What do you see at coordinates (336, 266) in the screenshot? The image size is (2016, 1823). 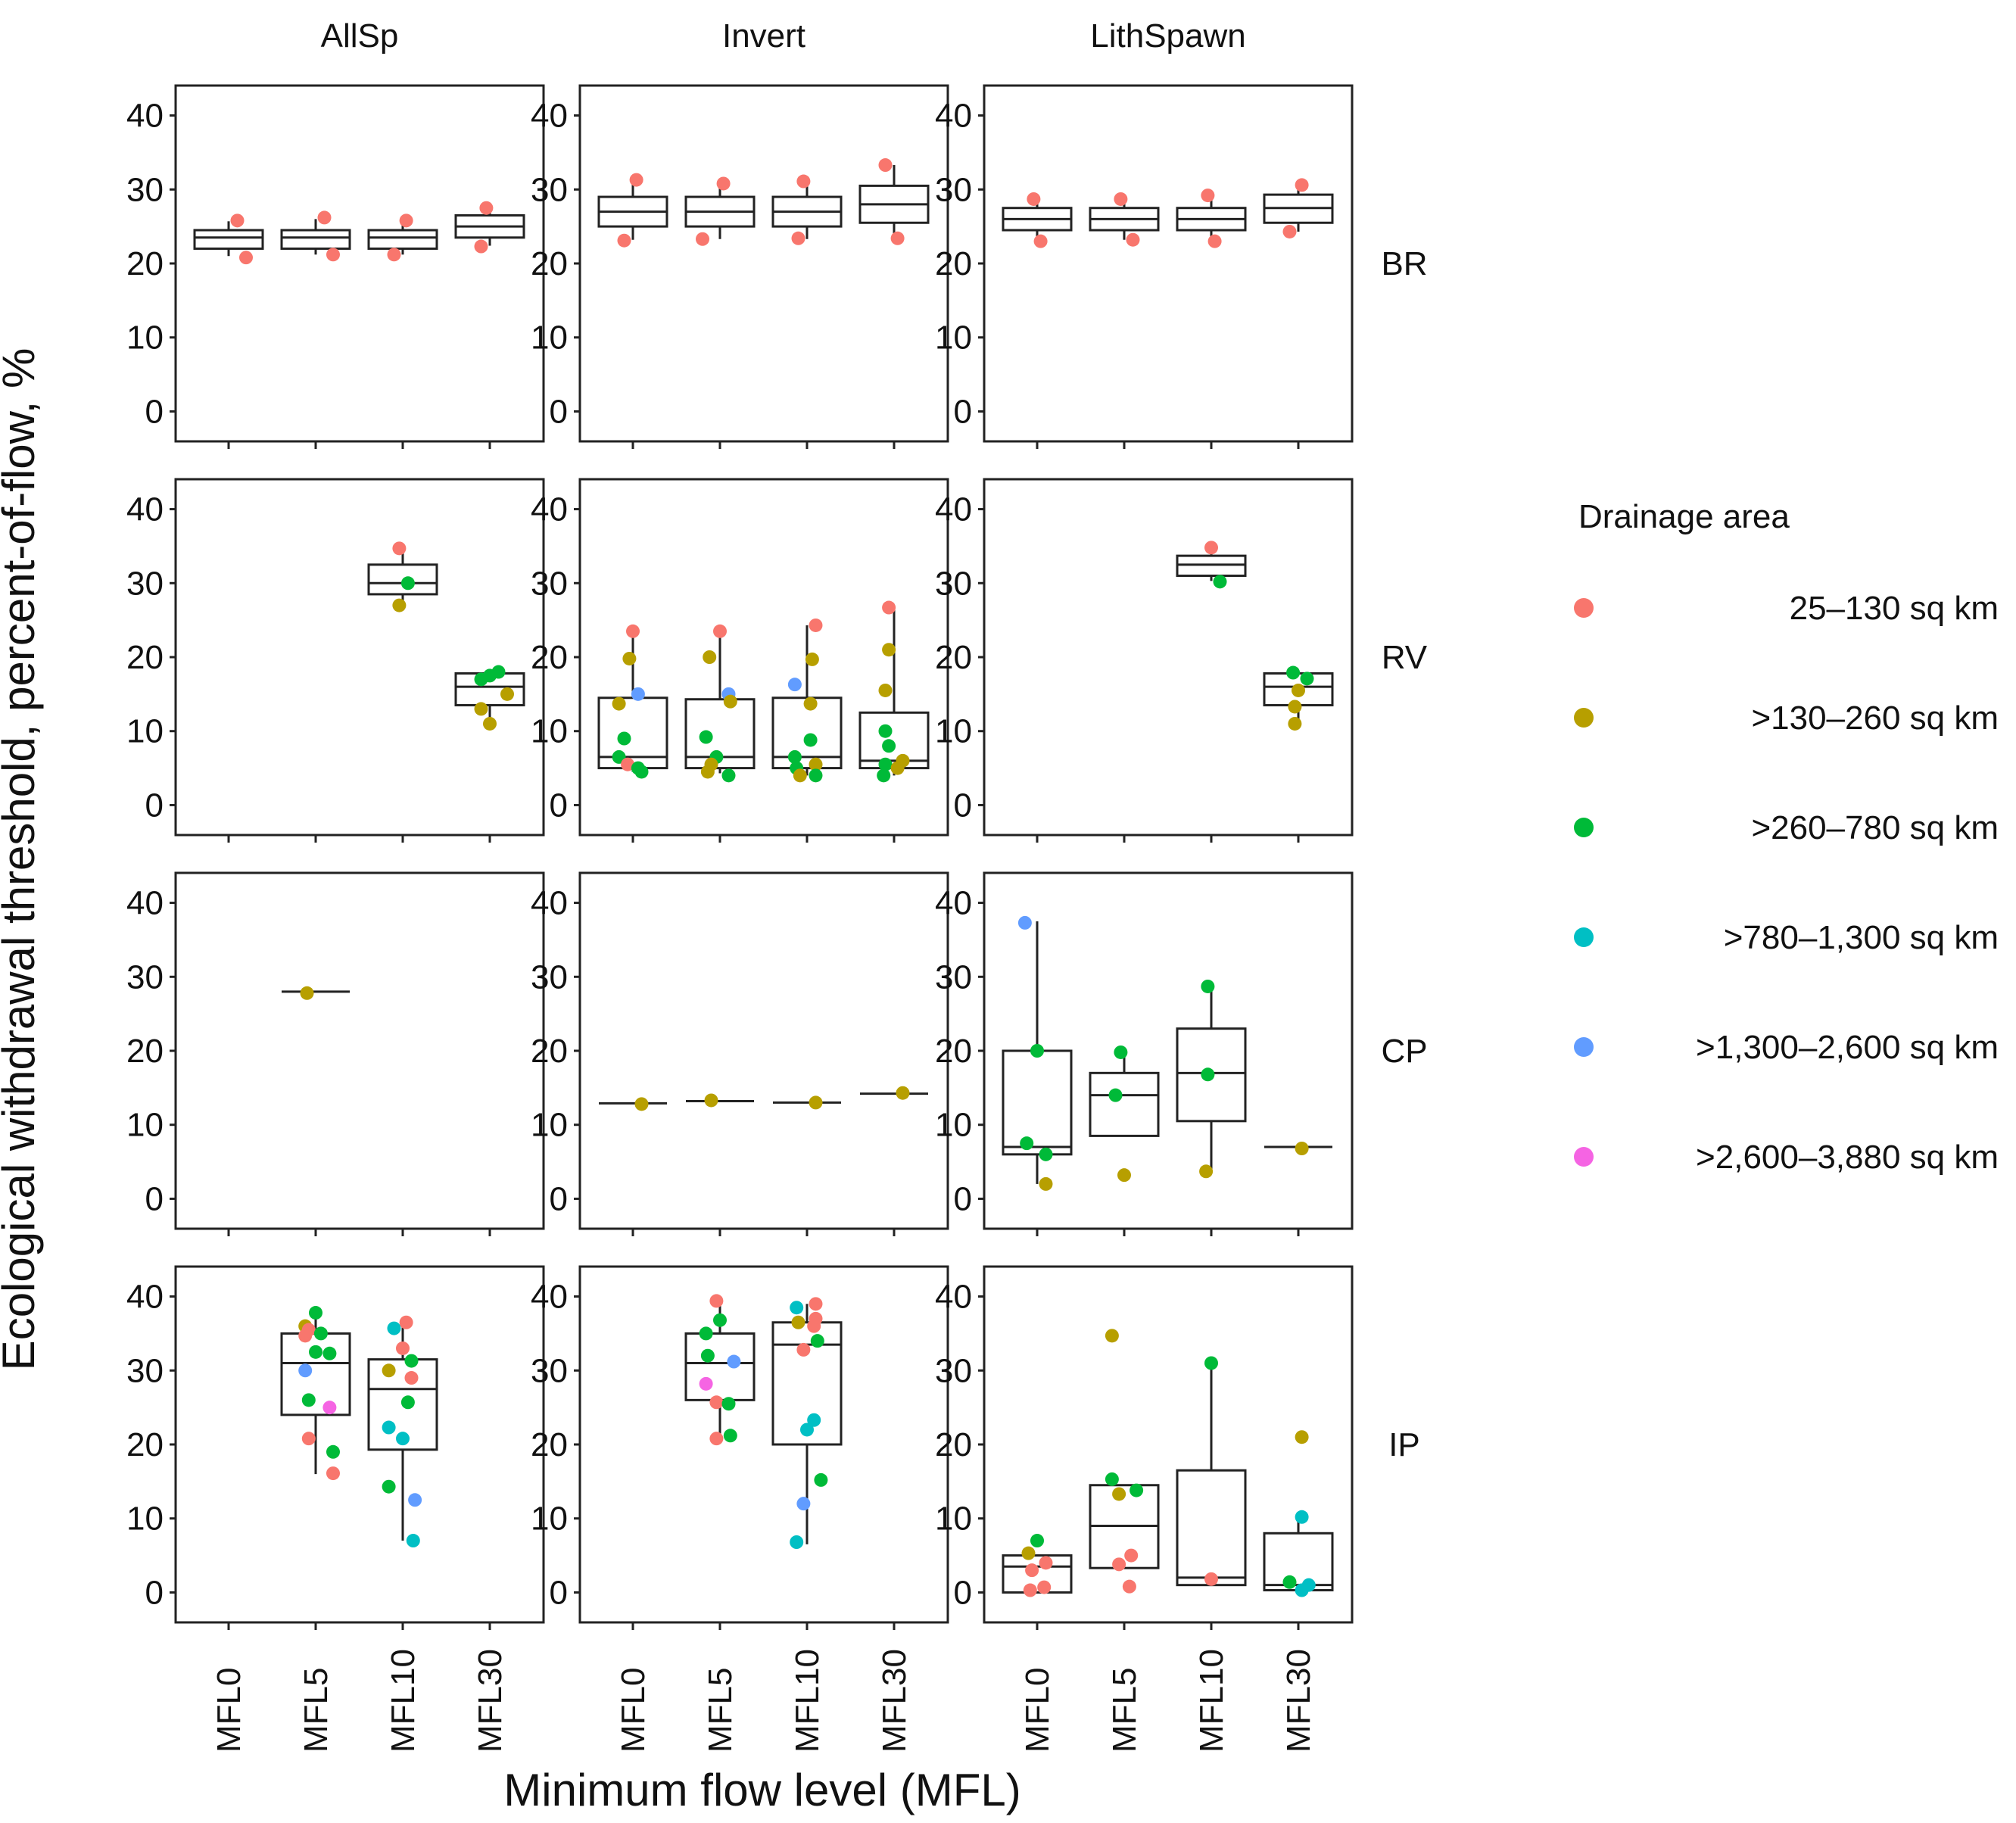 I see `panel-br-allsp: 0 10 20 30 40` at bounding box center [336, 266].